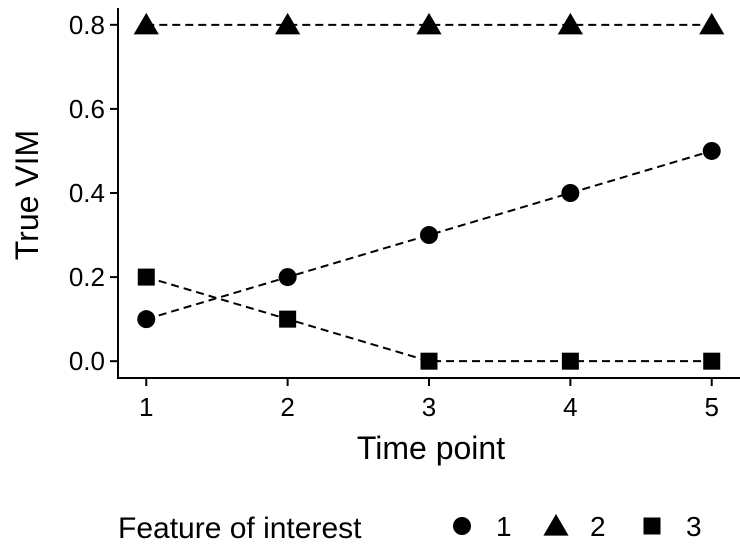 Image resolution: width=740 pixels, height=547 pixels. I want to click on x-tick-label: 5, so click(711, 407).